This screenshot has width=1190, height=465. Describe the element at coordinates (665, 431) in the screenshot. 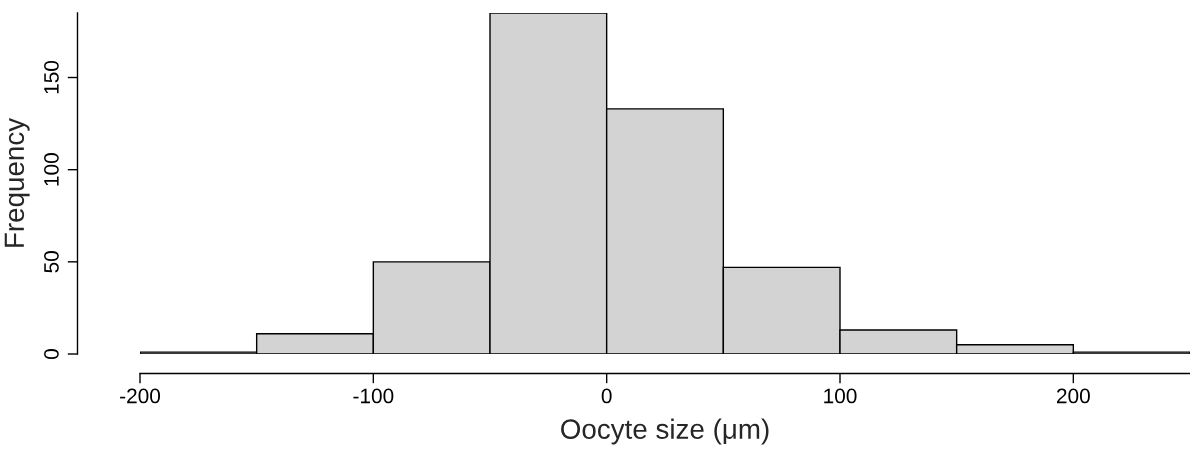

I see `x-axis-title: Oocyte size (μm)` at that location.